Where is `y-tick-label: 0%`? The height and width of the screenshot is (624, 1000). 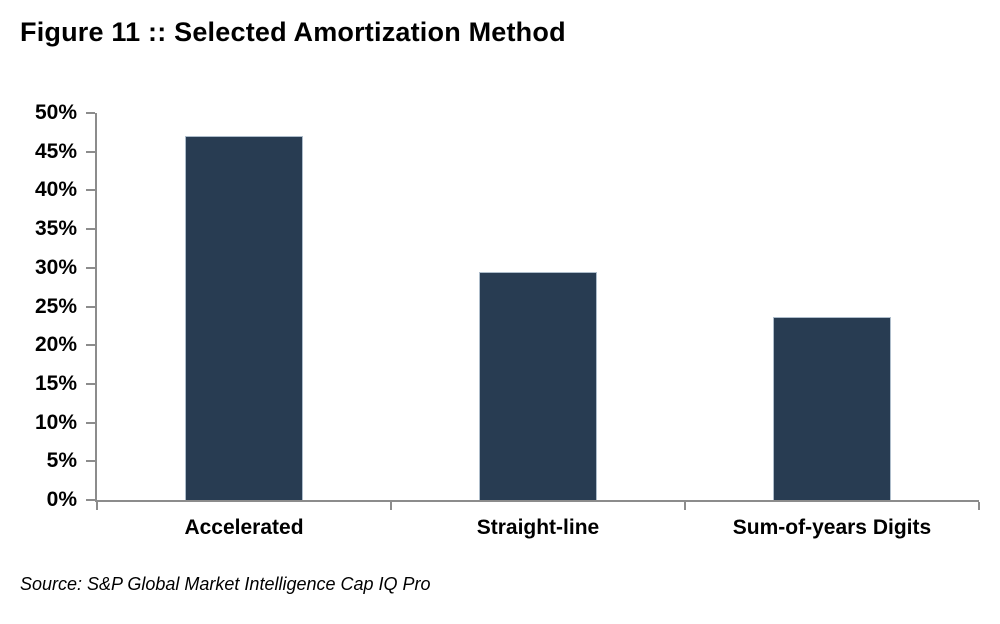 y-tick-label: 0% is located at coordinates (61, 499).